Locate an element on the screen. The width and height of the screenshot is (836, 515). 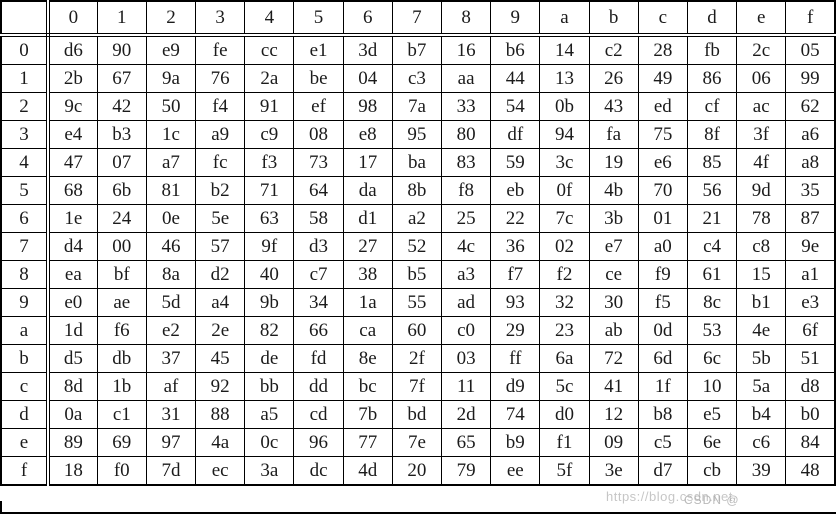
row-header-cell: d is located at coordinates (25, 414).